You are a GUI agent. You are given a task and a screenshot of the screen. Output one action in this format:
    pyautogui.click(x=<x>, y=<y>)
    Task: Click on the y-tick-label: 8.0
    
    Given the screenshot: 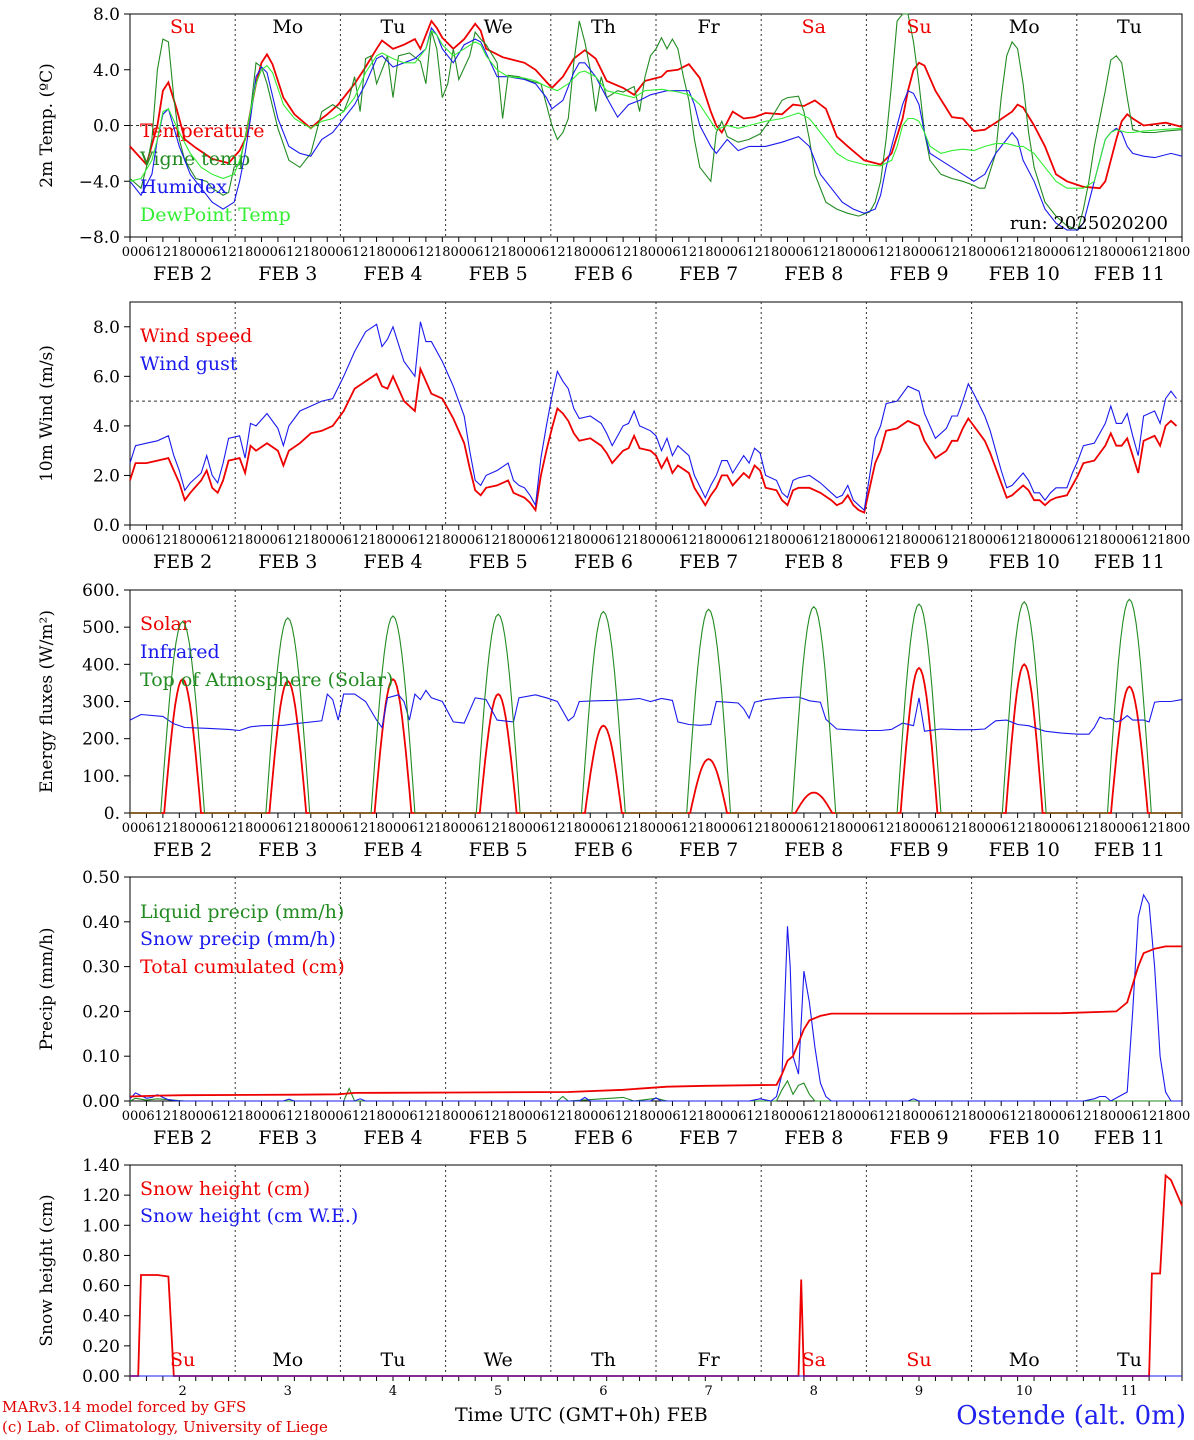 What is the action you would take?
    pyautogui.click(x=106, y=328)
    